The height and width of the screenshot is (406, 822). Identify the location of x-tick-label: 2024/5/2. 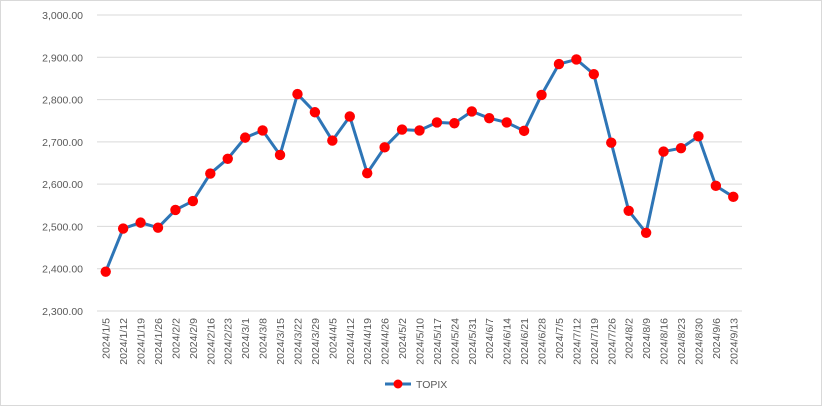
(403, 338).